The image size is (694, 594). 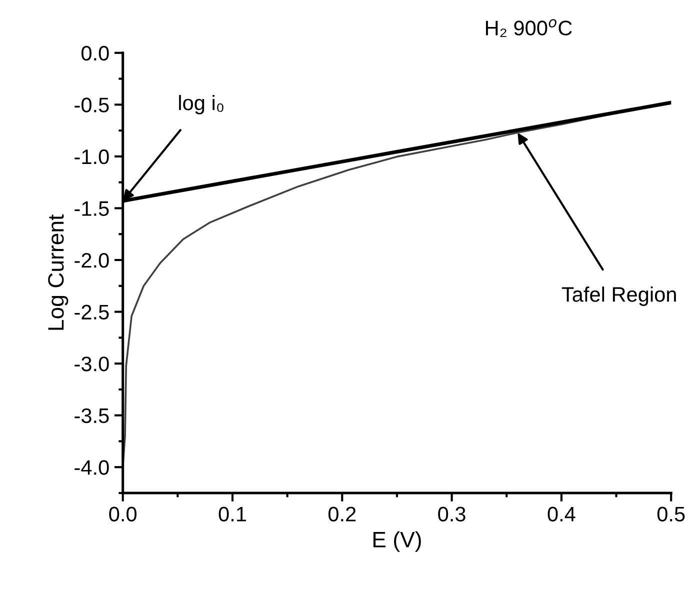 What do you see at coordinates (95, 53) in the screenshot?
I see `y-tick-label: 0.0` at bounding box center [95, 53].